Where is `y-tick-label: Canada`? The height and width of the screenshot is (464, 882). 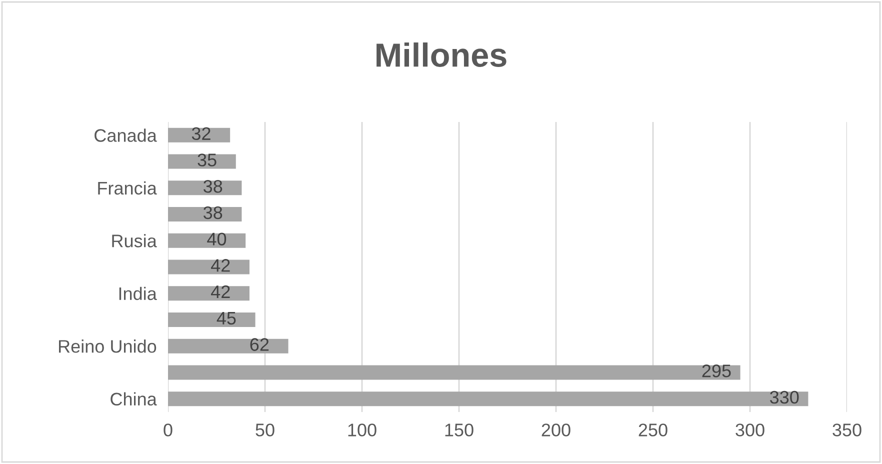 y-tick-label: Canada is located at coordinates (125, 135).